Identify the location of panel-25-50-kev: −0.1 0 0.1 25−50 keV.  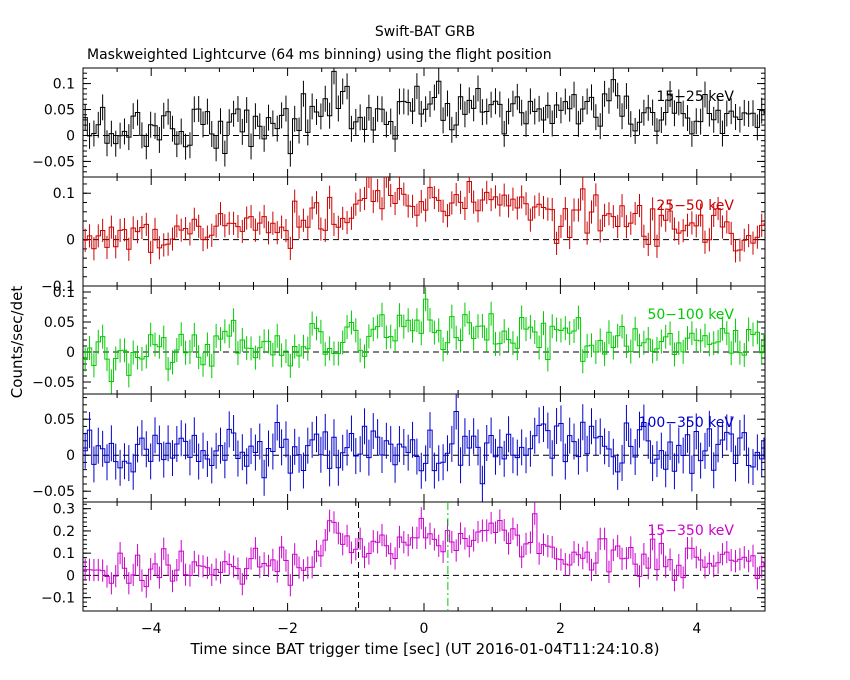
(403, 235).